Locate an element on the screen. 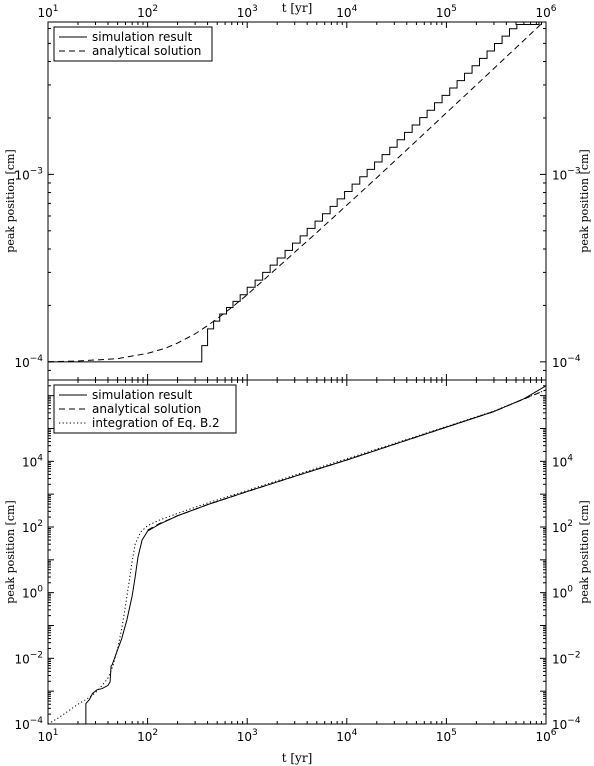 This screenshot has height=766, width=594. bottom-x-tick-label-bottom: 10³ is located at coordinates (247, 736).